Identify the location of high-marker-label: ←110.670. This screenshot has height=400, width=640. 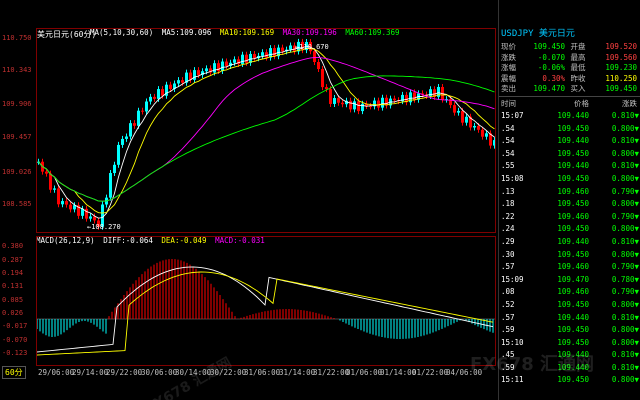
(312, 47).